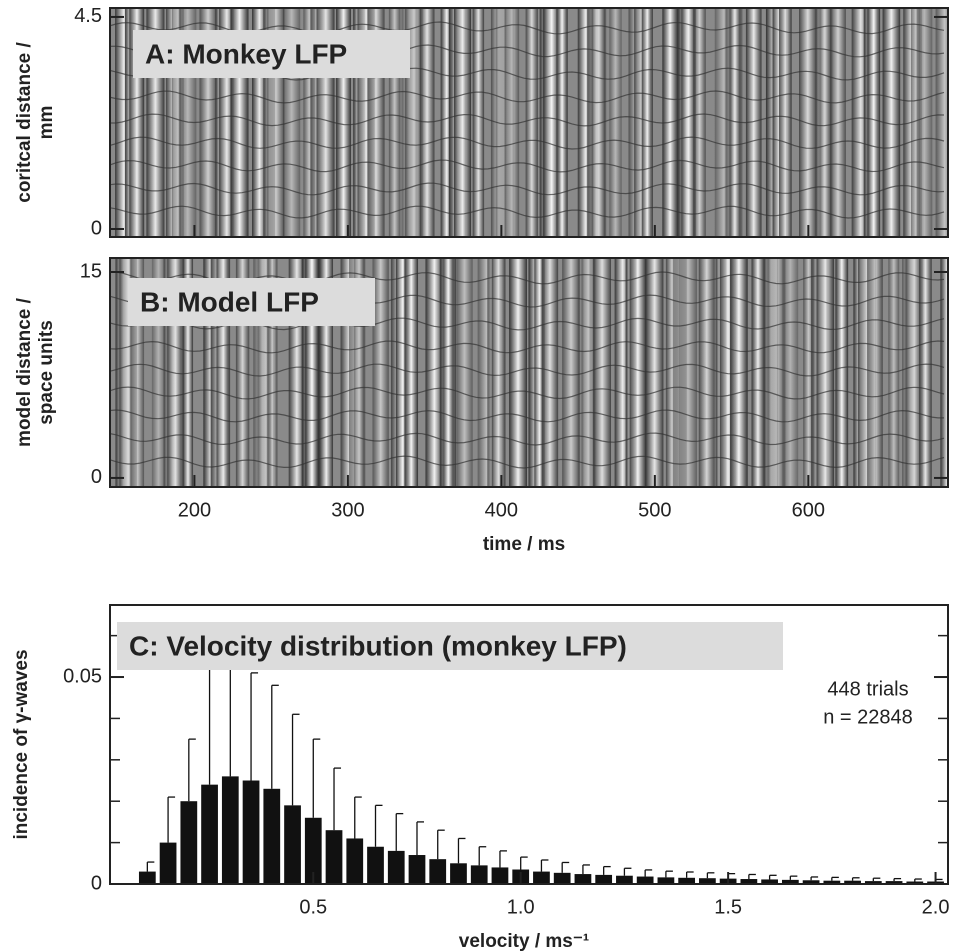  I want to click on x-tick-label: 500, so click(654, 510).